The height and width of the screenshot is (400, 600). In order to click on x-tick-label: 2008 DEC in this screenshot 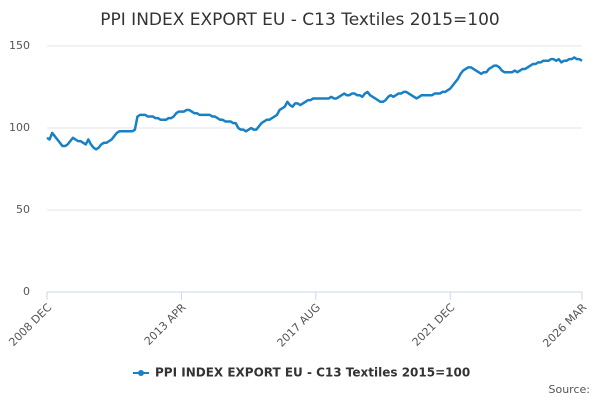, I will do `click(30, 325)`.